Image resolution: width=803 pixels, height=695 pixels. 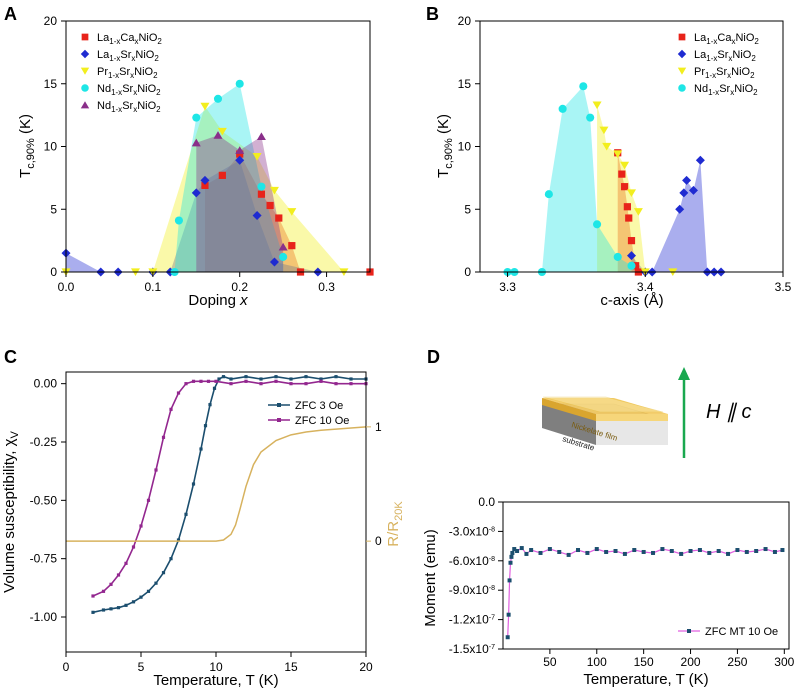 What do you see at coordinates (129, 107) in the screenshot?
I see `a-legend-label-4: Nd1-xSrxNiO2` at bounding box center [129, 107].